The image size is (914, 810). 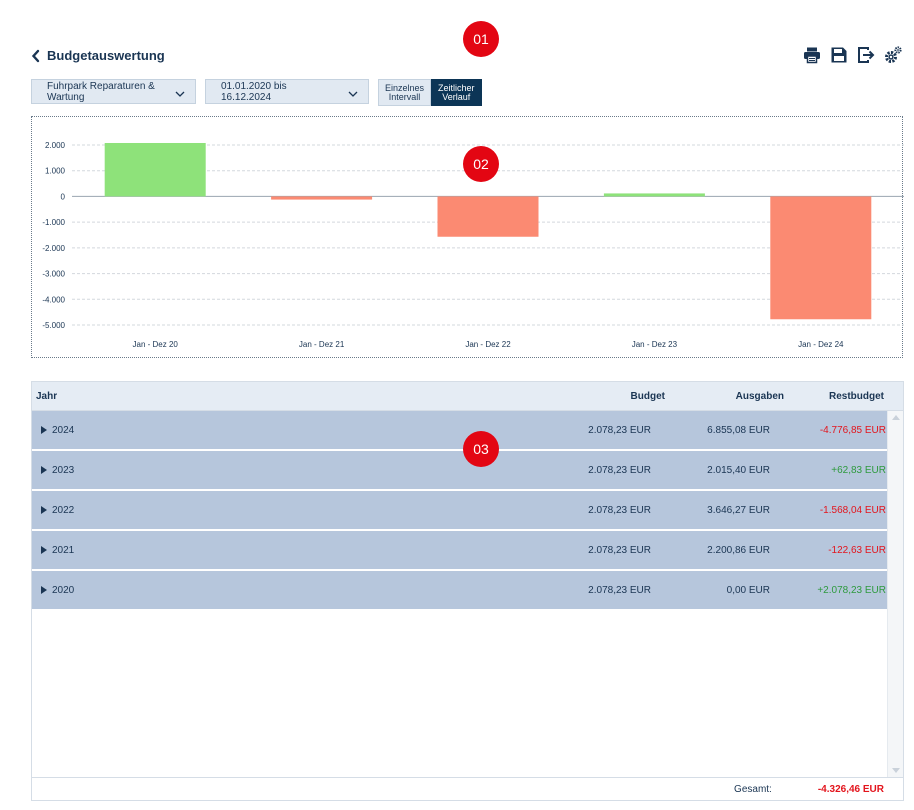 What do you see at coordinates (839, 55) in the screenshot?
I see `save-icon` at bounding box center [839, 55].